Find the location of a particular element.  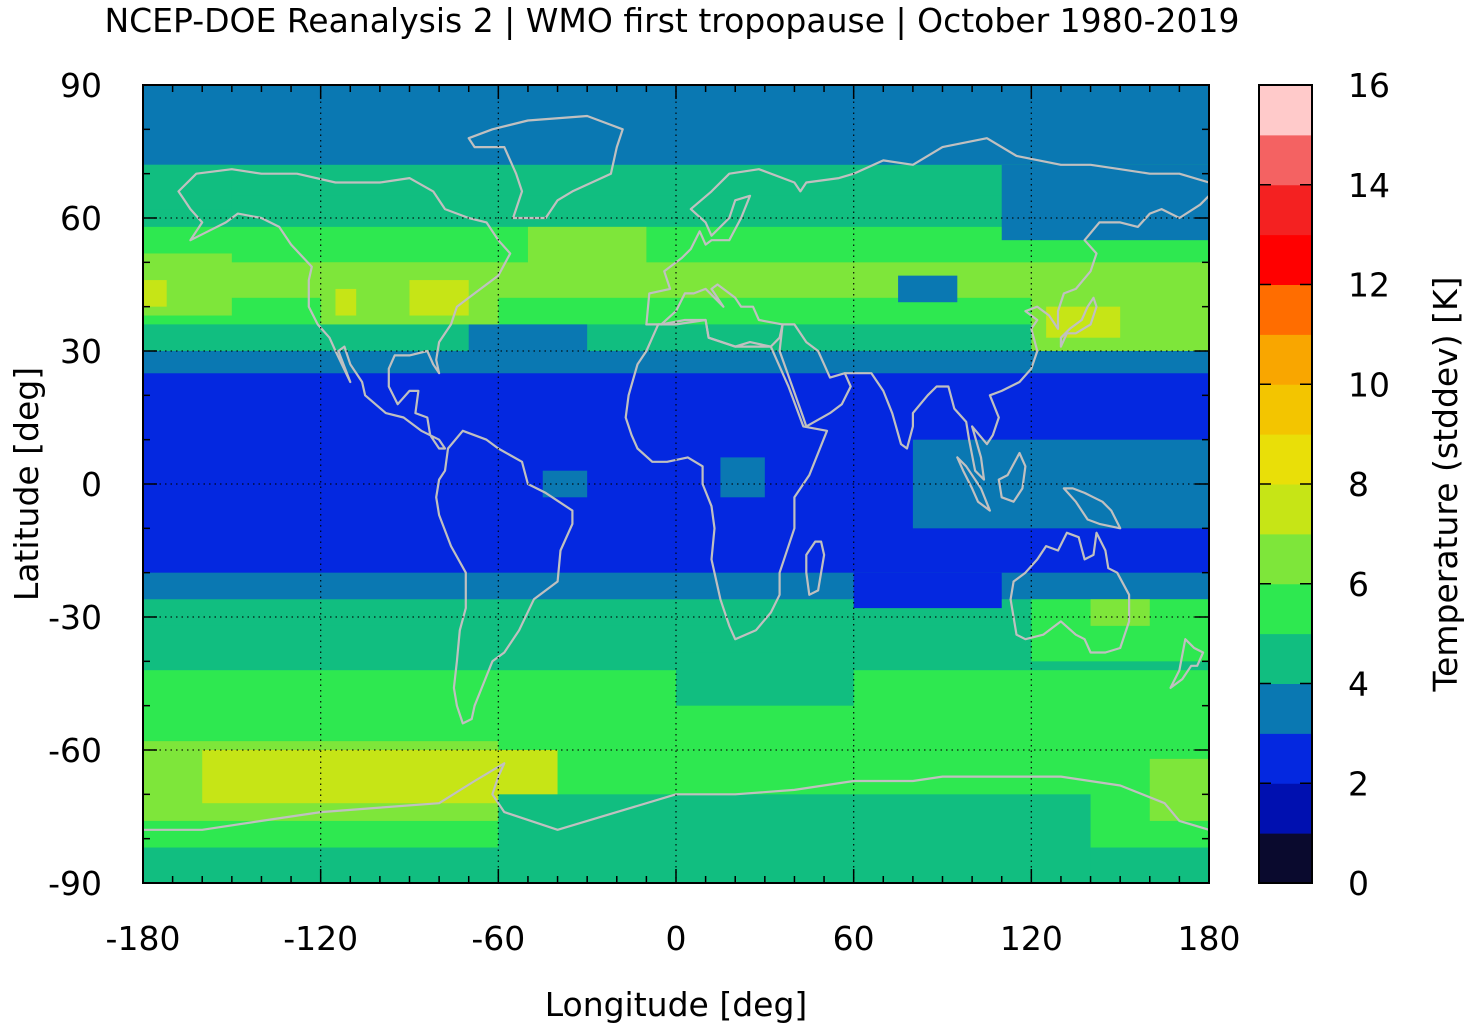

x-tick-label: 180 is located at coordinates (1209, 938).